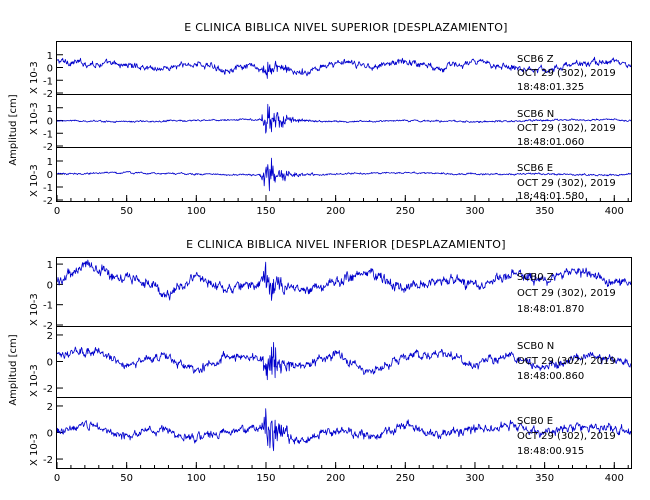 Image resolution: width=650 pixels, height=500 pixels. I want to click on time-label: 18:48:01.325, so click(550, 87).